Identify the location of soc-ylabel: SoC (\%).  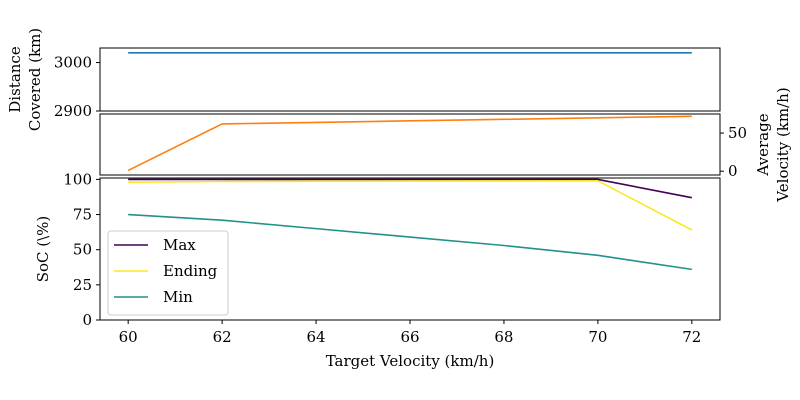
(43, 249).